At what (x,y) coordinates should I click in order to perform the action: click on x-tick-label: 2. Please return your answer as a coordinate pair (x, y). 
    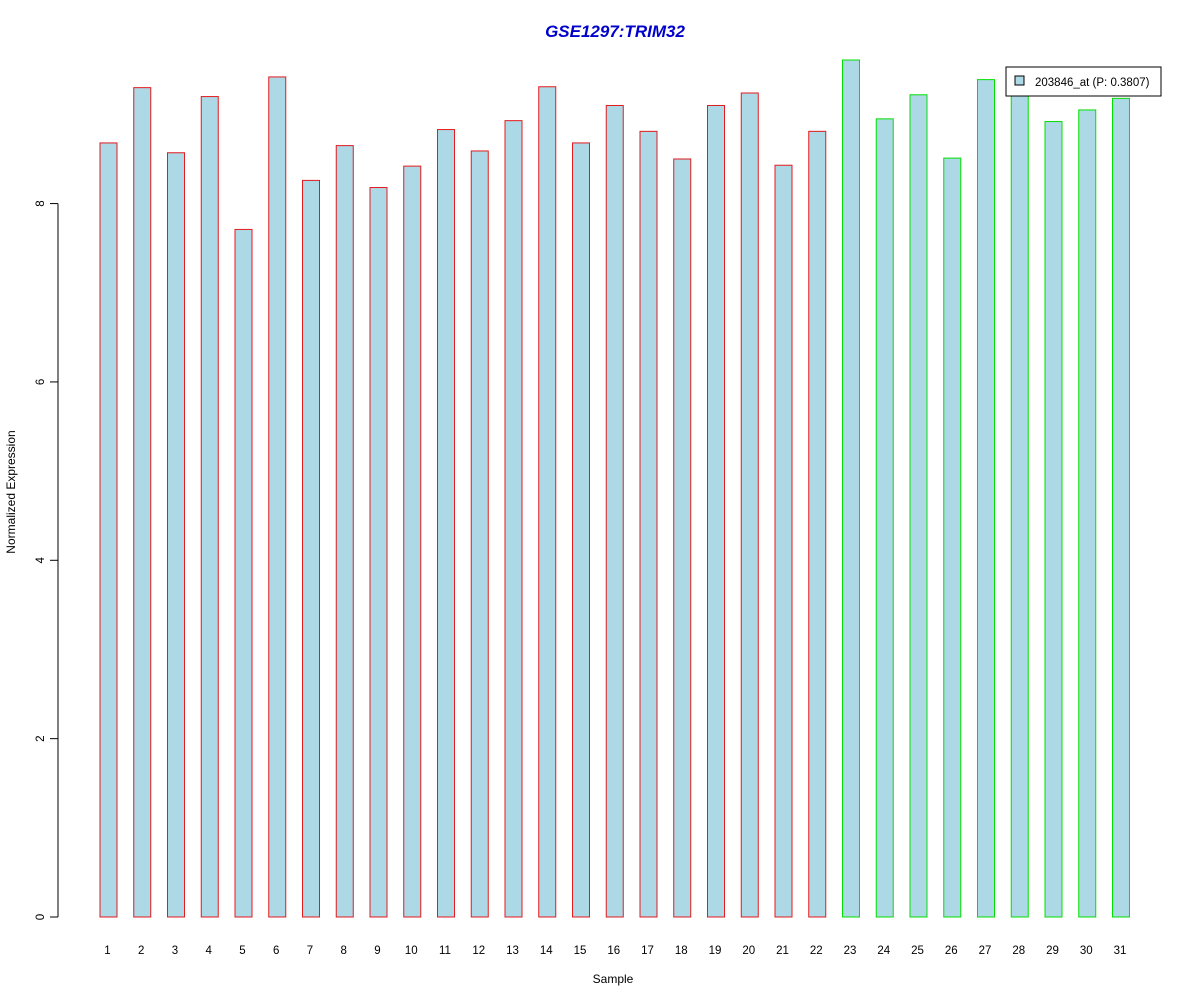
    Looking at the image, I should click on (141, 951).